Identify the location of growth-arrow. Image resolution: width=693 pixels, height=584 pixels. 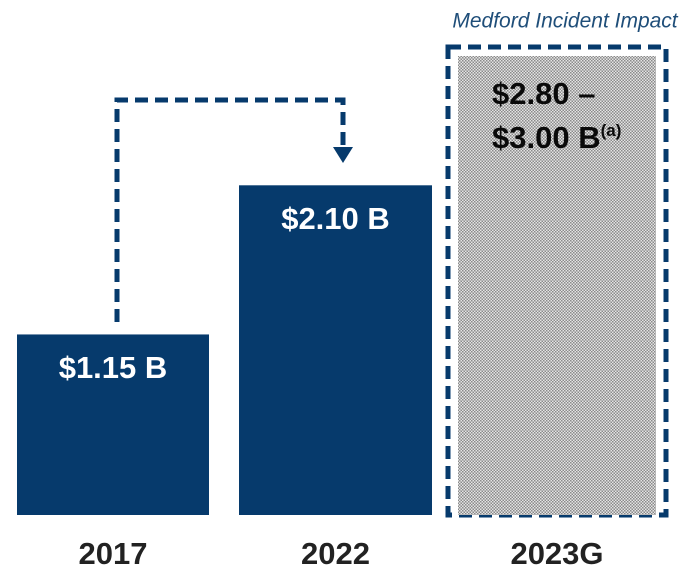
(230, 209).